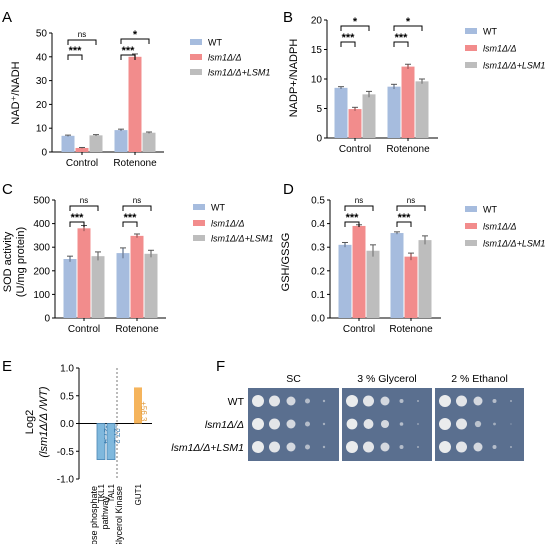 The image size is (550, 544). What do you see at coordinates (288, 189) in the screenshot?
I see `panel-letter-d: D` at bounding box center [288, 189].